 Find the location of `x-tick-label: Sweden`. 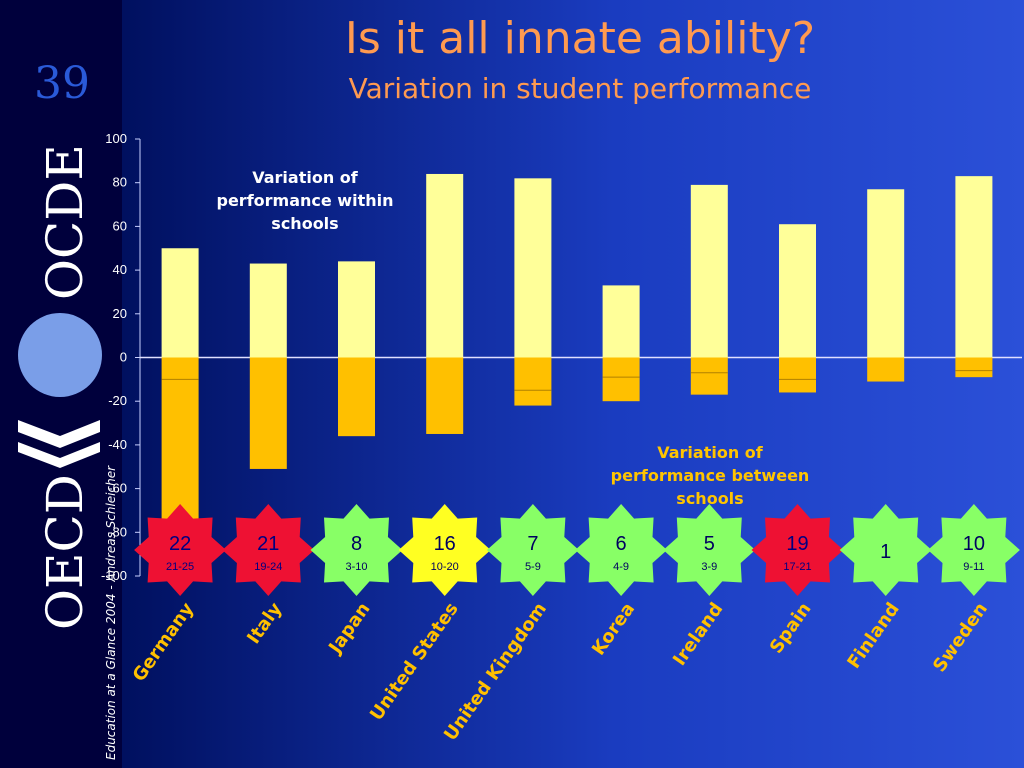

x-tick-label: Sweden is located at coordinates (960, 637).